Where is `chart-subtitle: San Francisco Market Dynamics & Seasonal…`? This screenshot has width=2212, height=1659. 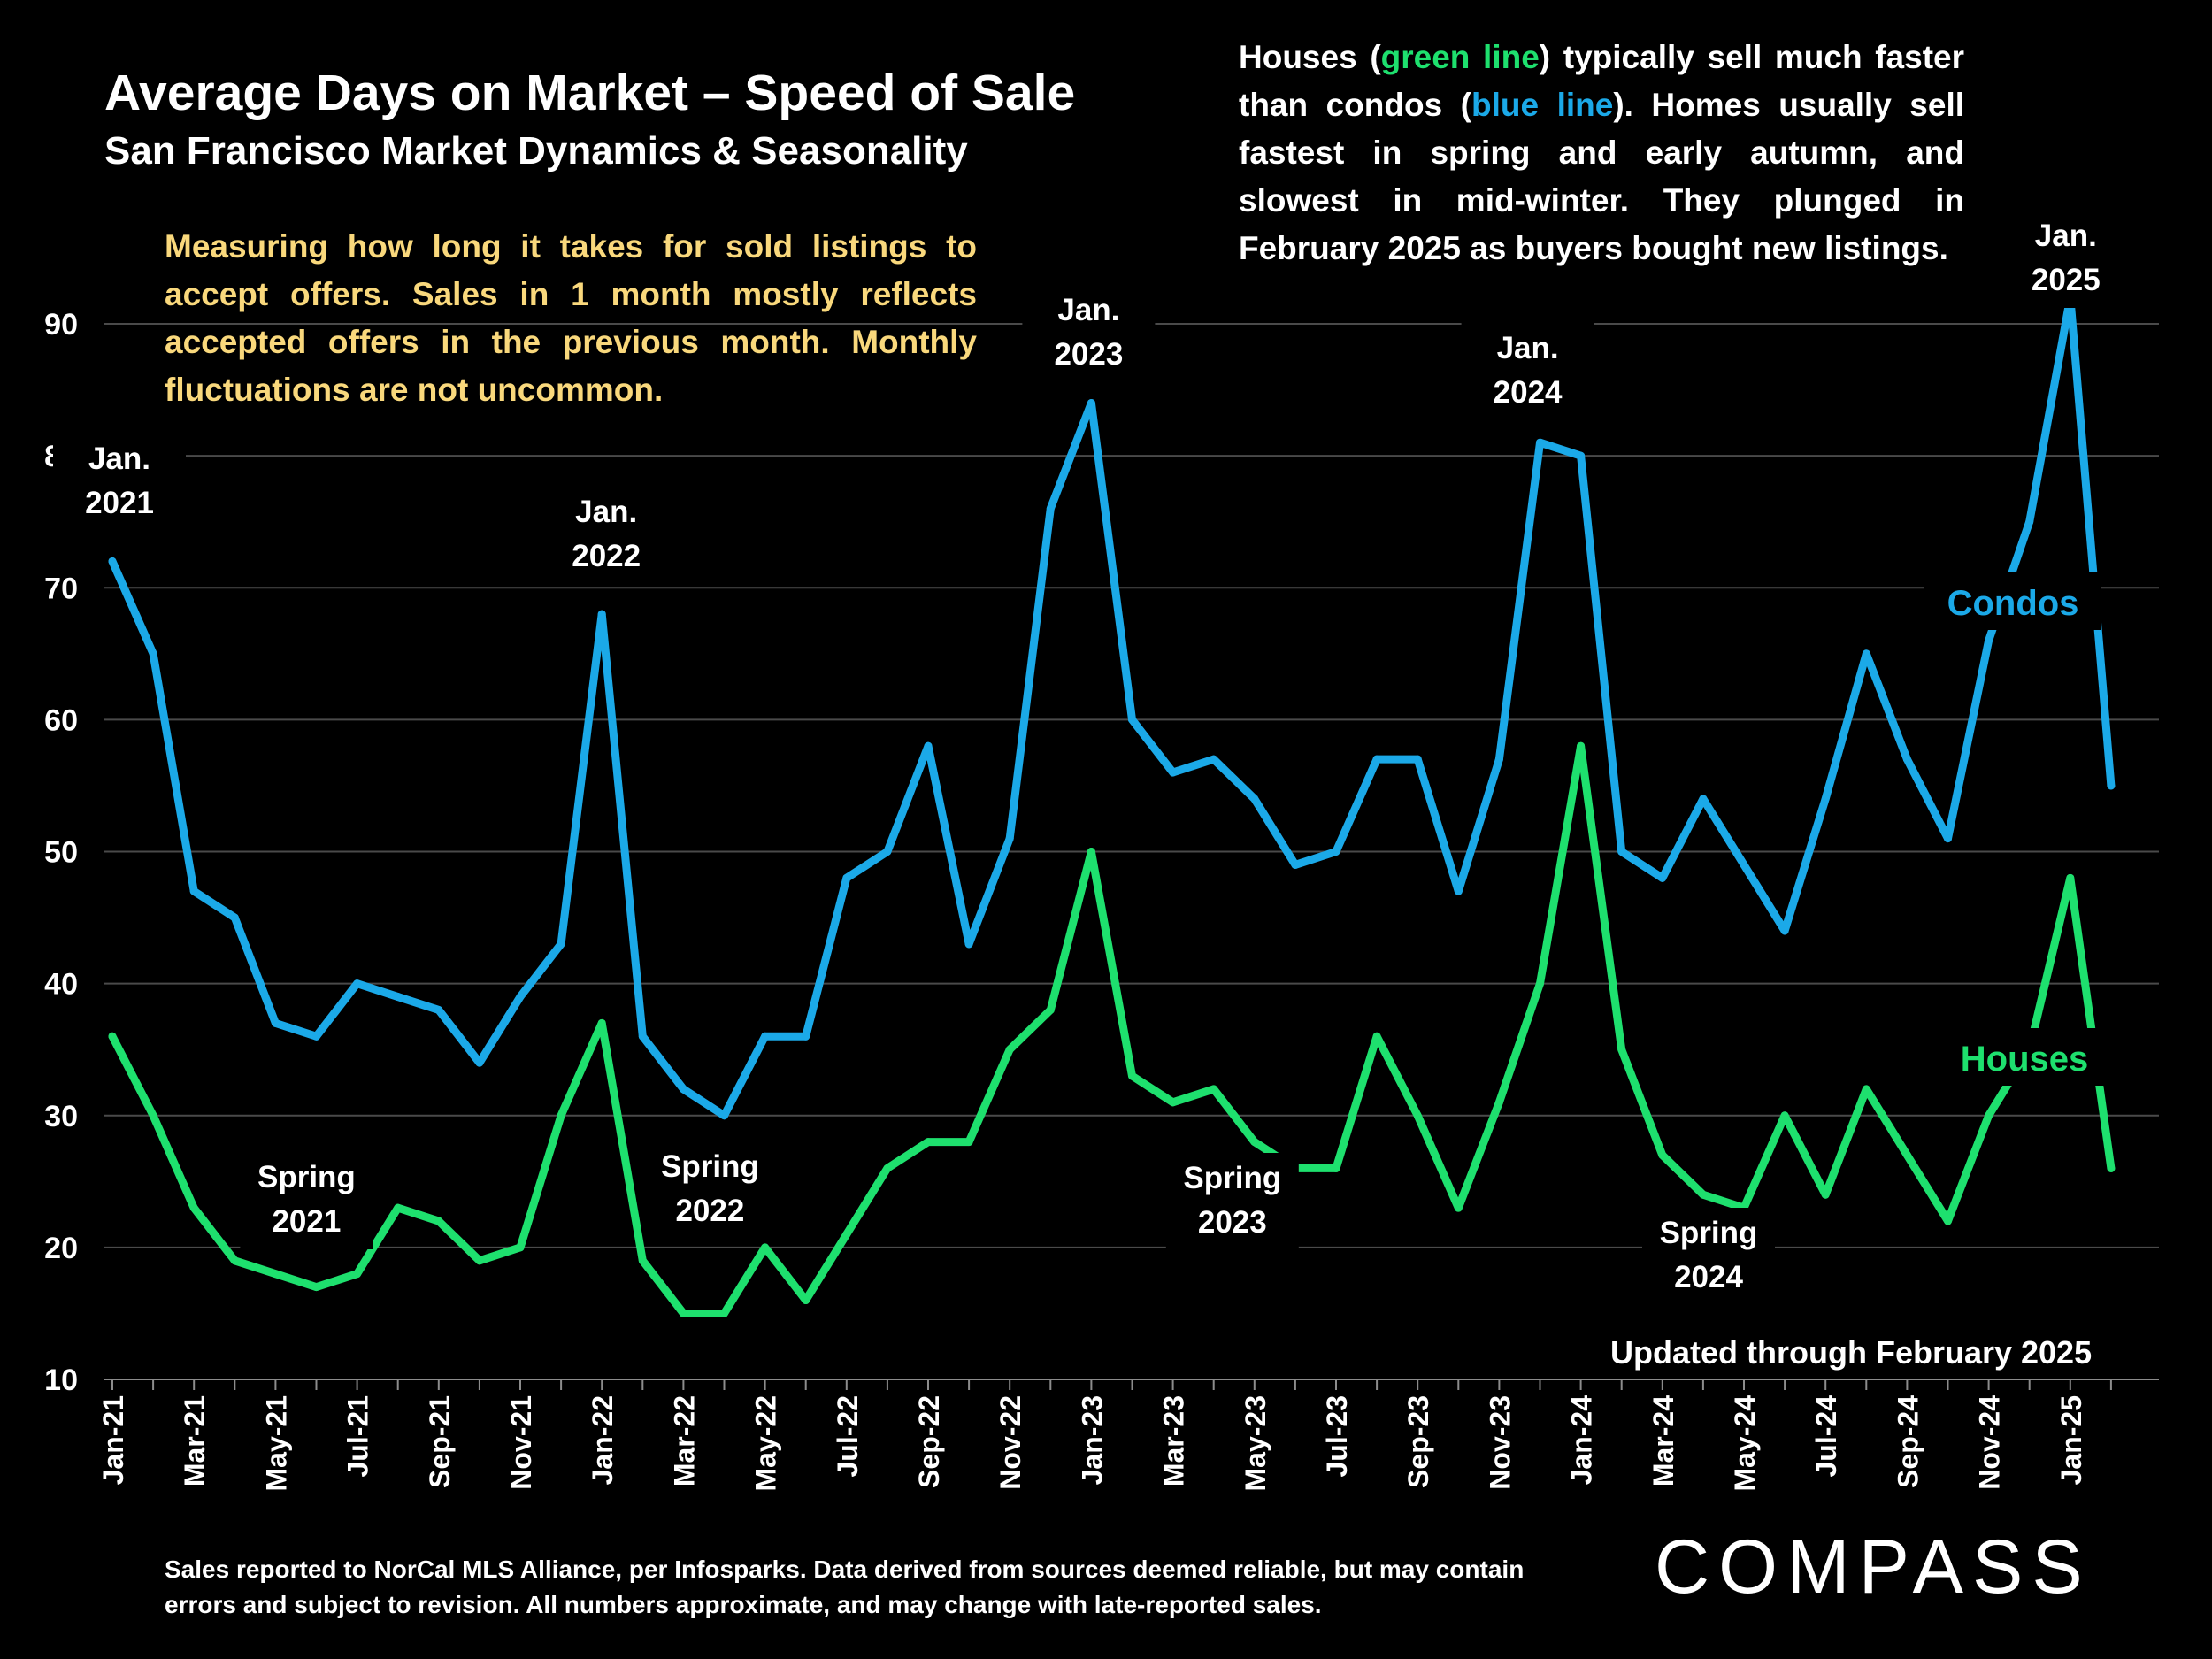 chart-subtitle: San Francisco Market Dynamics & Seasonal… is located at coordinates (536, 151).